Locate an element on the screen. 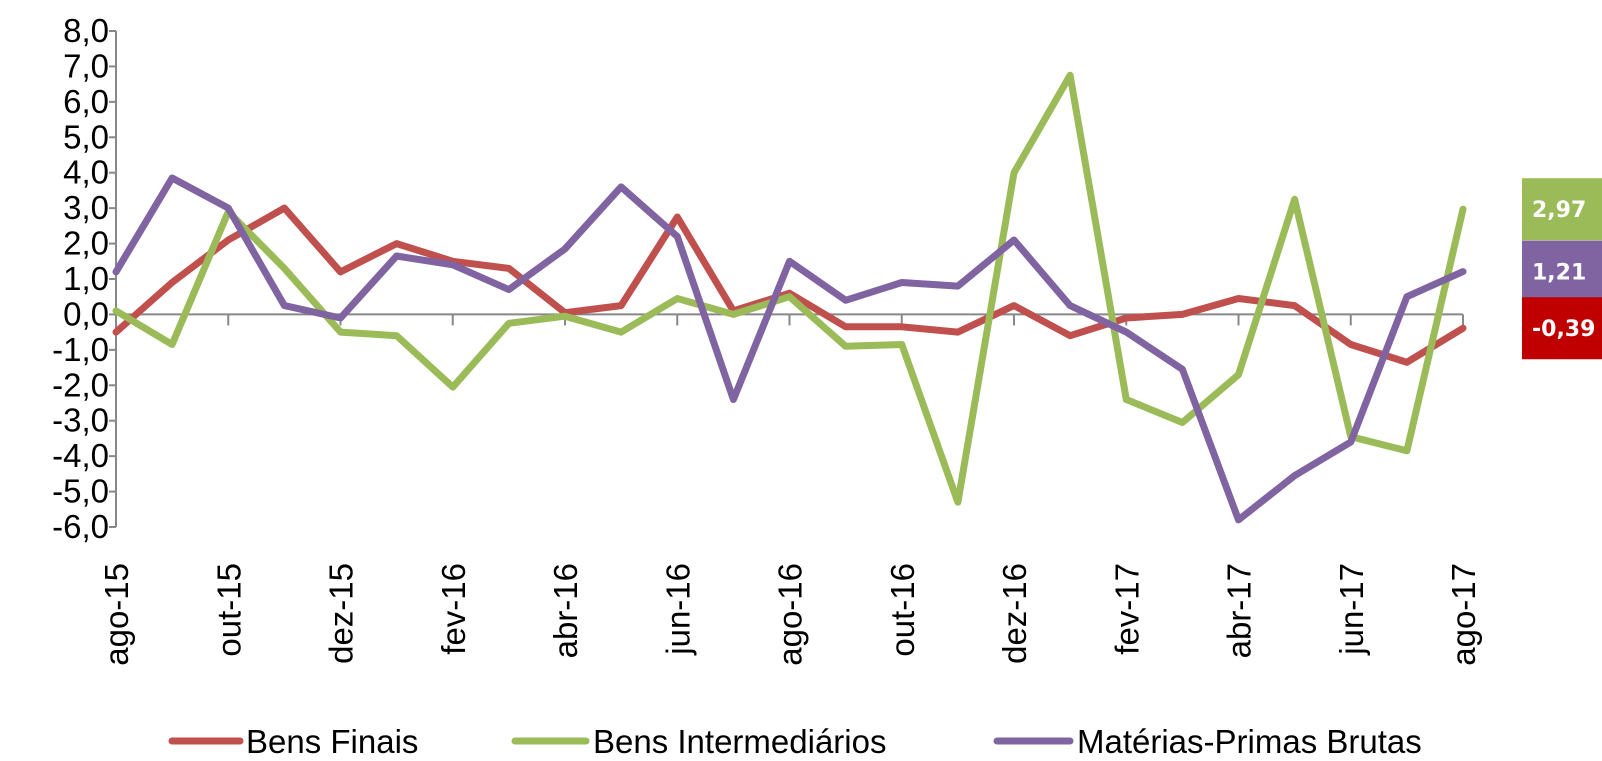 The width and height of the screenshot is (1602, 761). y-tick-label: -2,0 is located at coordinates (80, 384).